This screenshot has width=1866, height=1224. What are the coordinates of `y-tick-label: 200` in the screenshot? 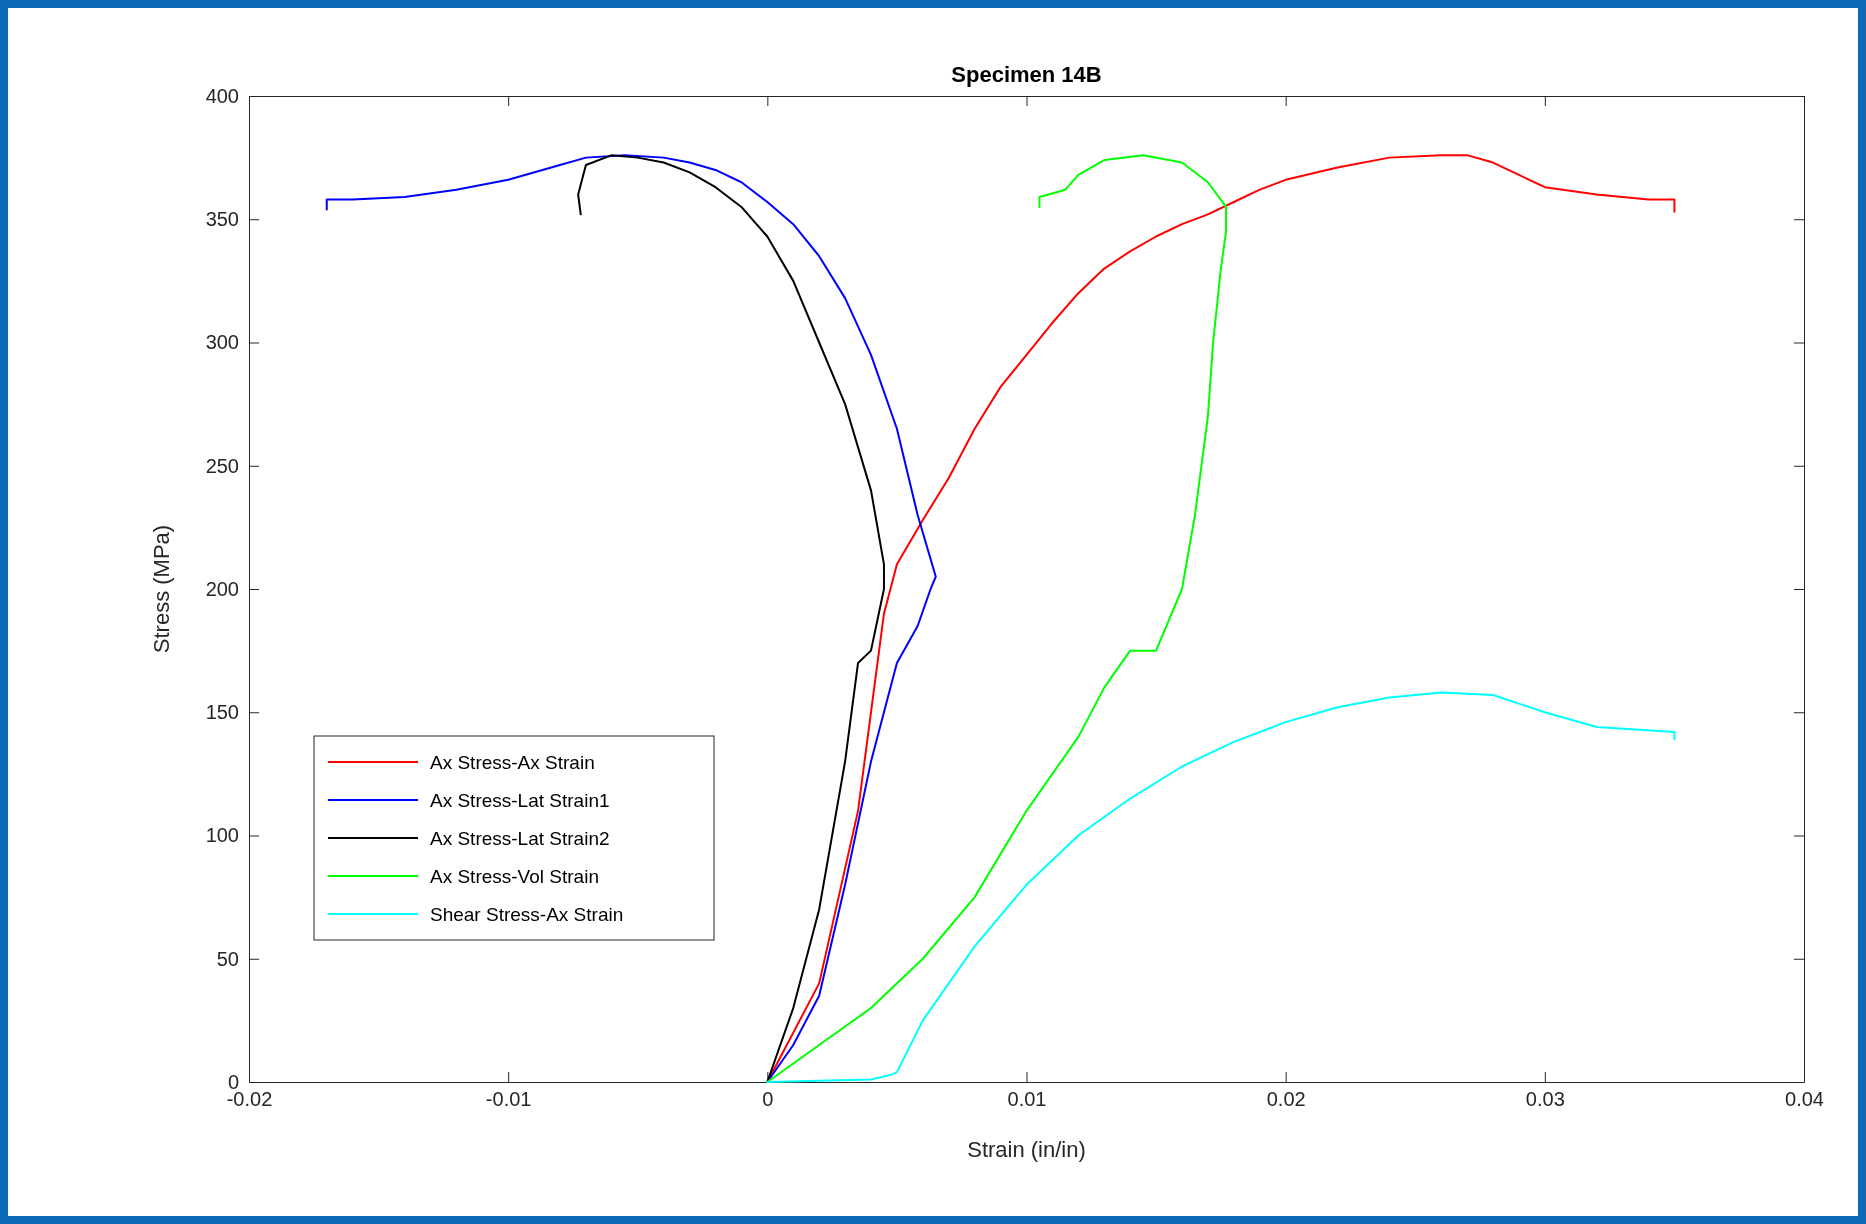 It's located at (222, 588).